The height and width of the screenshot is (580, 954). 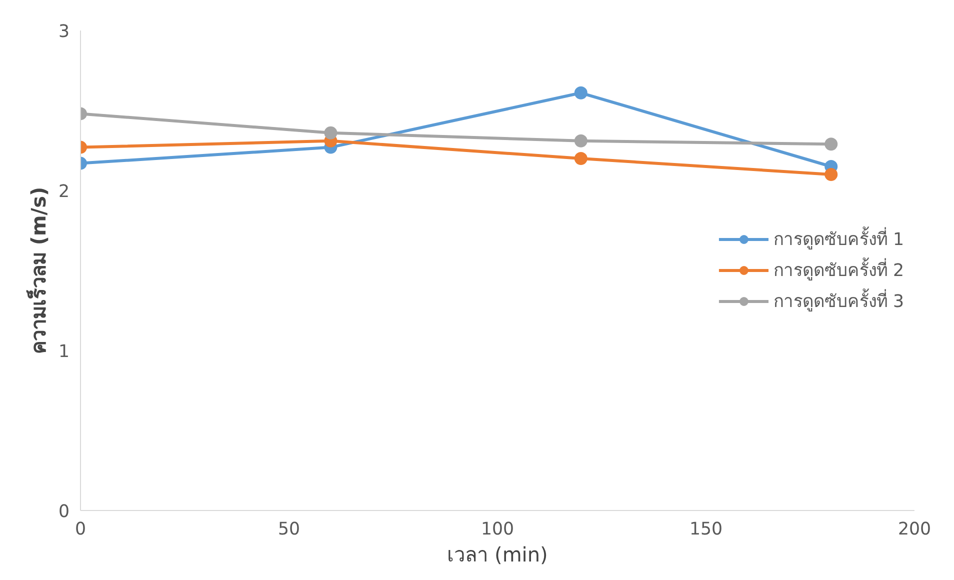 What do you see at coordinates (64, 352) in the screenshot?
I see `y-tick-label: 1` at bounding box center [64, 352].